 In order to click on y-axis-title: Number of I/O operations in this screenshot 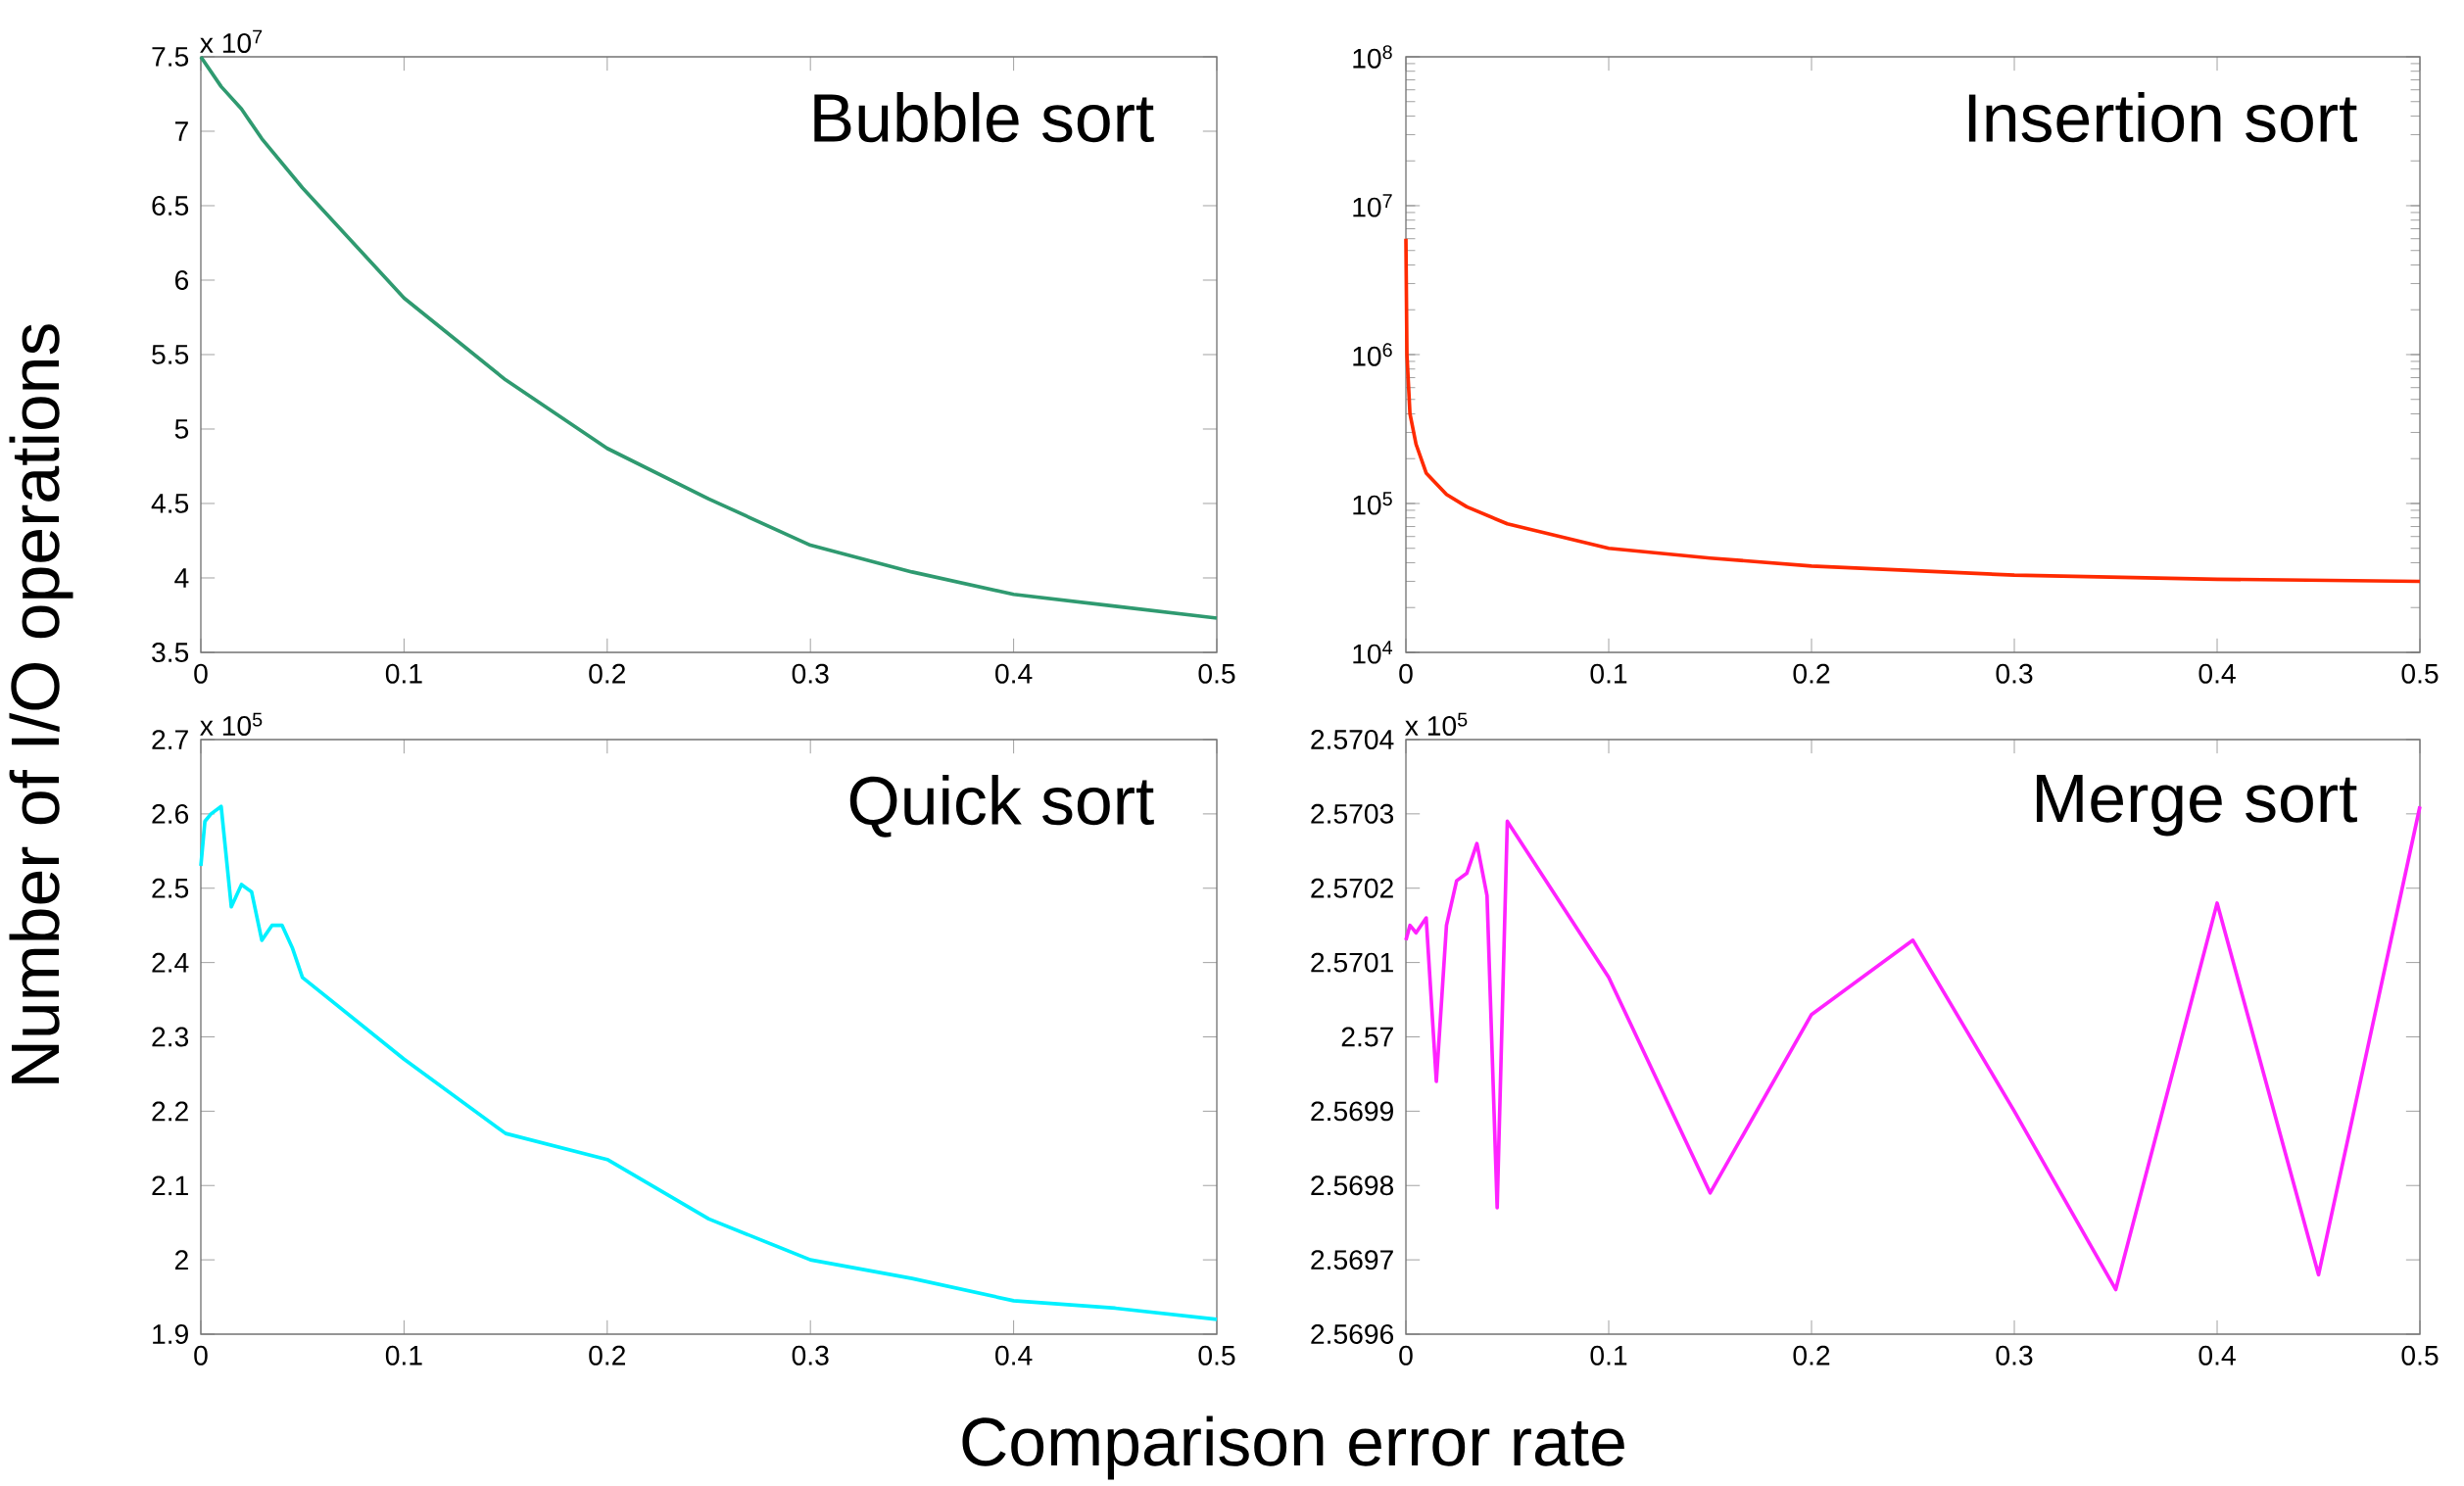, I will do `click(41, 703)`.